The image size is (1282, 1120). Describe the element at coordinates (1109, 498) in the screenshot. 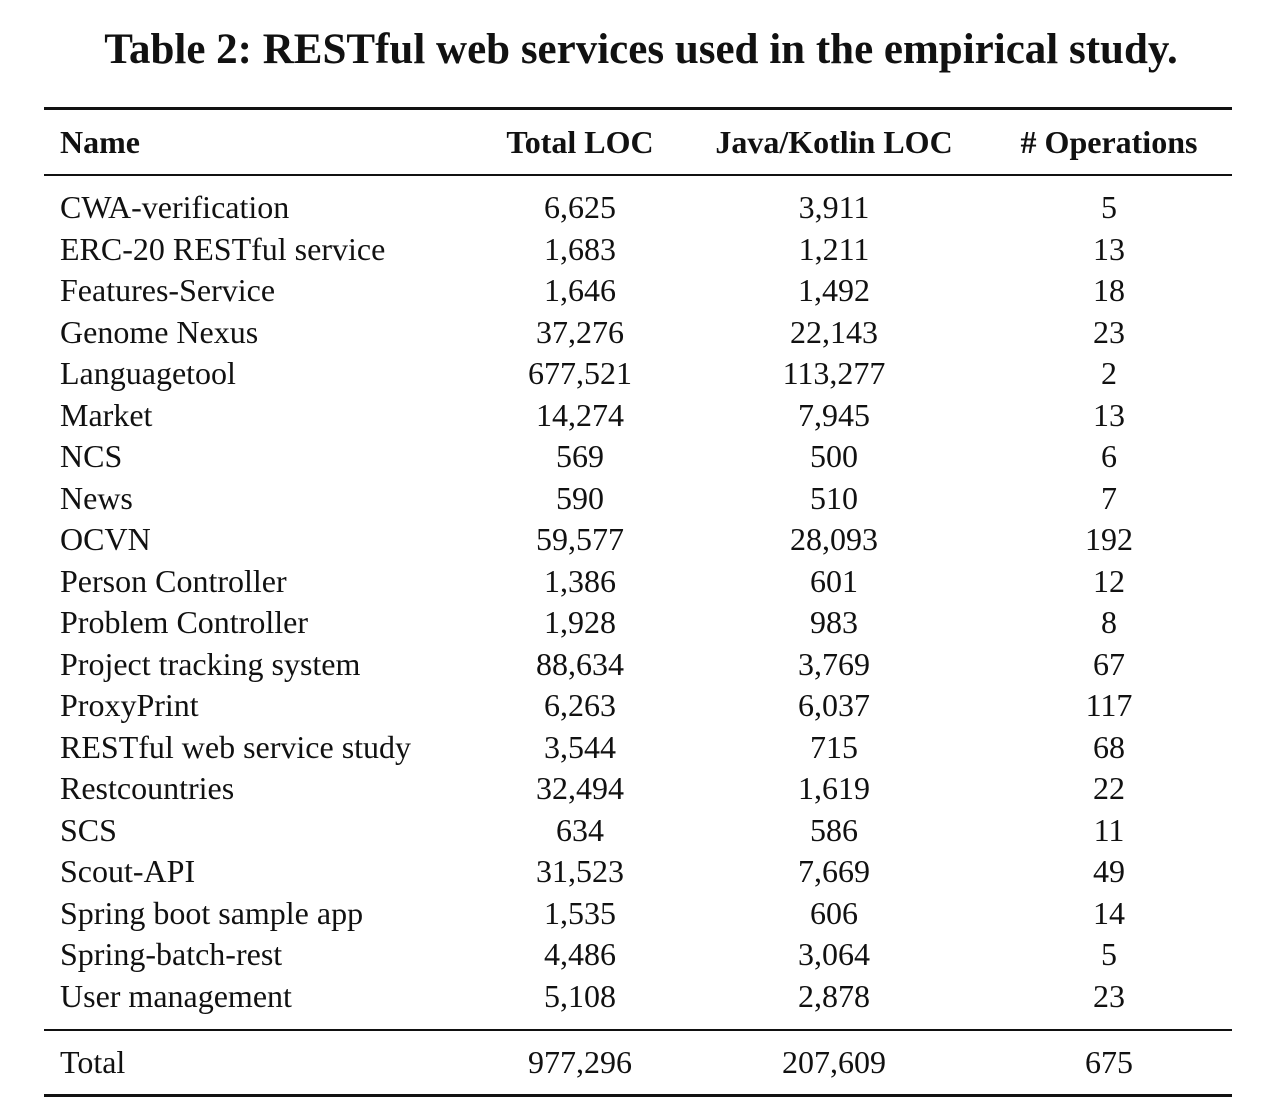

I see `cell-operations: 7` at that location.